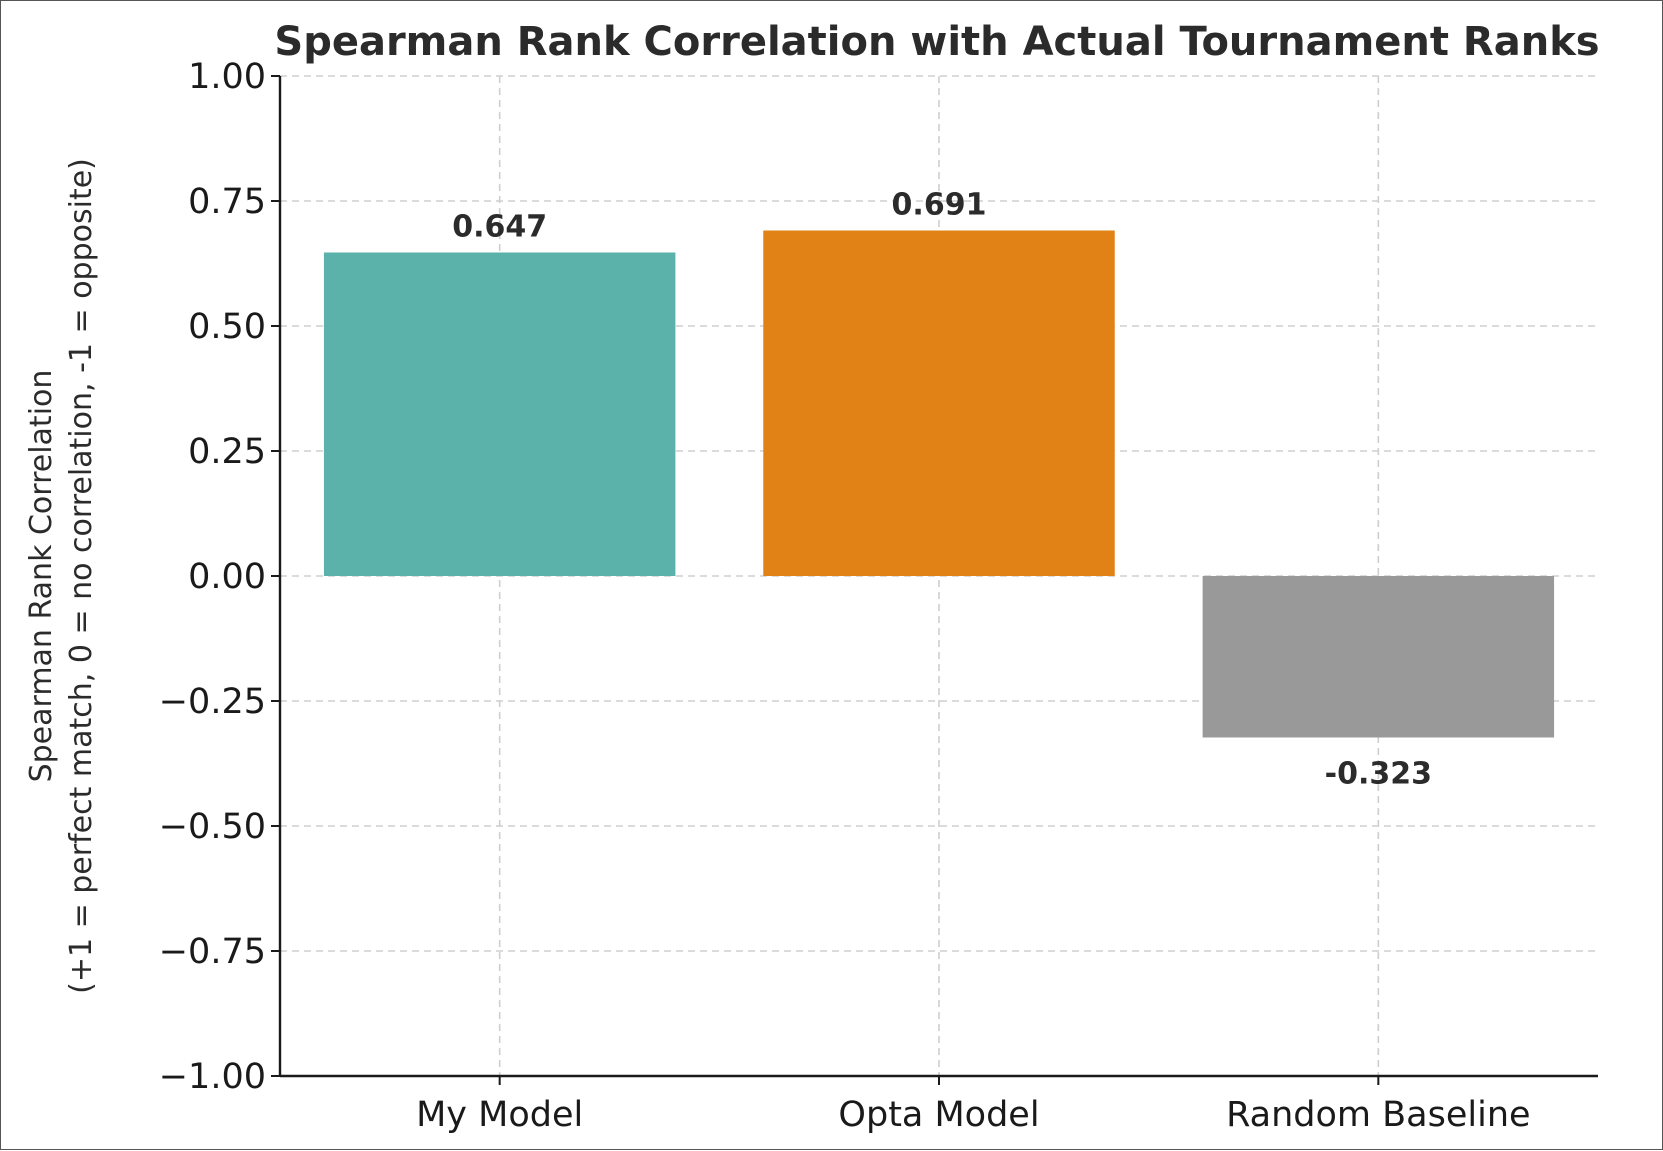 The height and width of the screenshot is (1151, 1663). I want to click on bar-opta-model, so click(939, 403).